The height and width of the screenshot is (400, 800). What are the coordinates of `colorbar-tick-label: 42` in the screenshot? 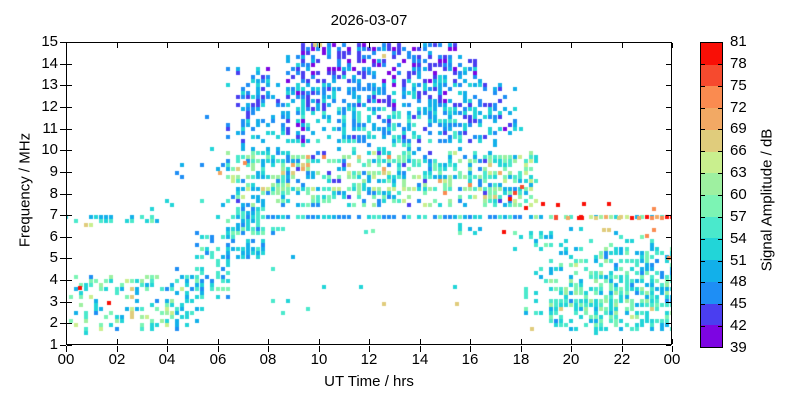 It's located at (738, 325).